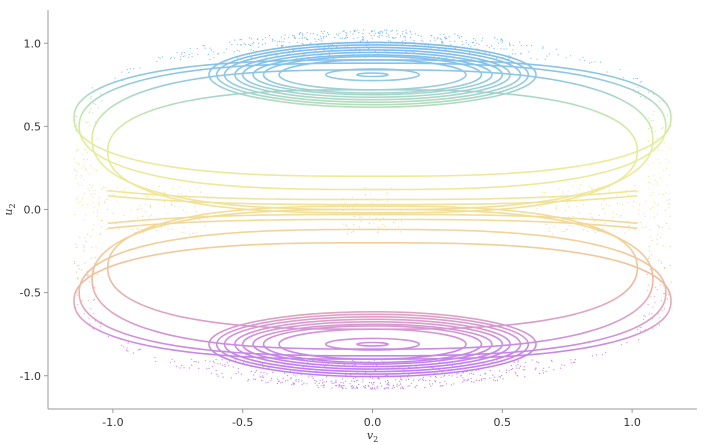 Image resolution: width=706 pixels, height=445 pixels. Describe the element at coordinates (242, 422) in the screenshot. I see `x-tick-label: -0.5` at that location.